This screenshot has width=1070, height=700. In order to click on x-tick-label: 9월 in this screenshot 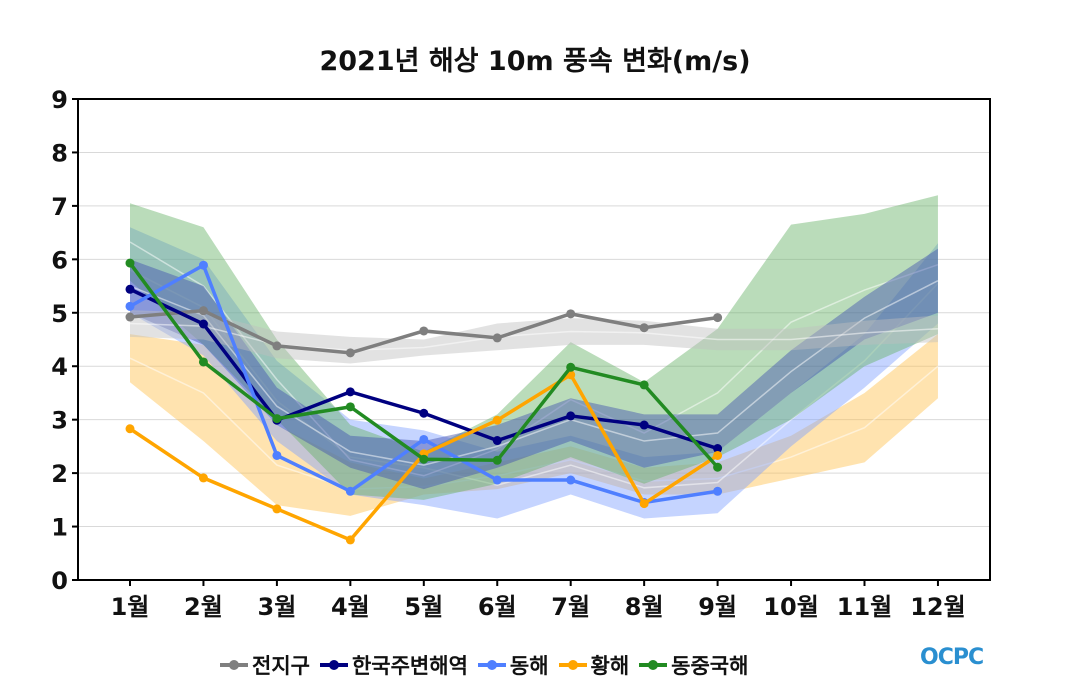, I will do `click(717, 607)`.